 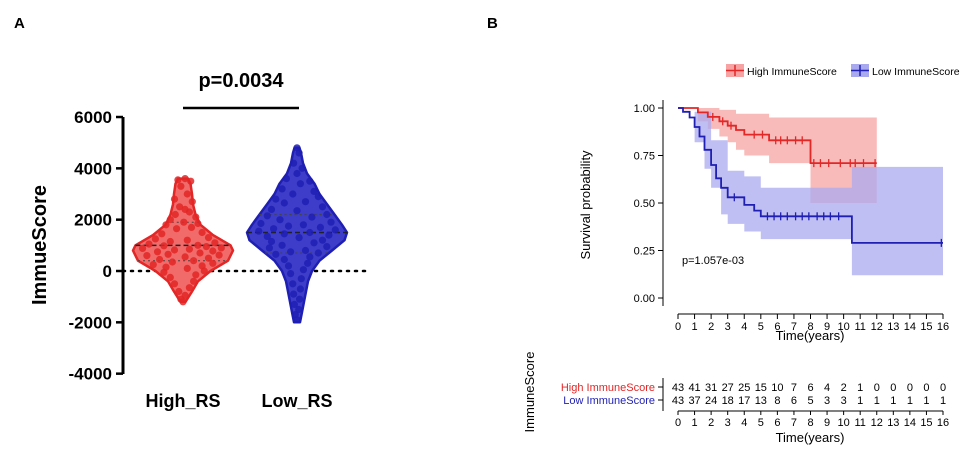 What do you see at coordinates (713, 261) in the screenshot?
I see `km-p-value: p=1.057e-03` at bounding box center [713, 261].